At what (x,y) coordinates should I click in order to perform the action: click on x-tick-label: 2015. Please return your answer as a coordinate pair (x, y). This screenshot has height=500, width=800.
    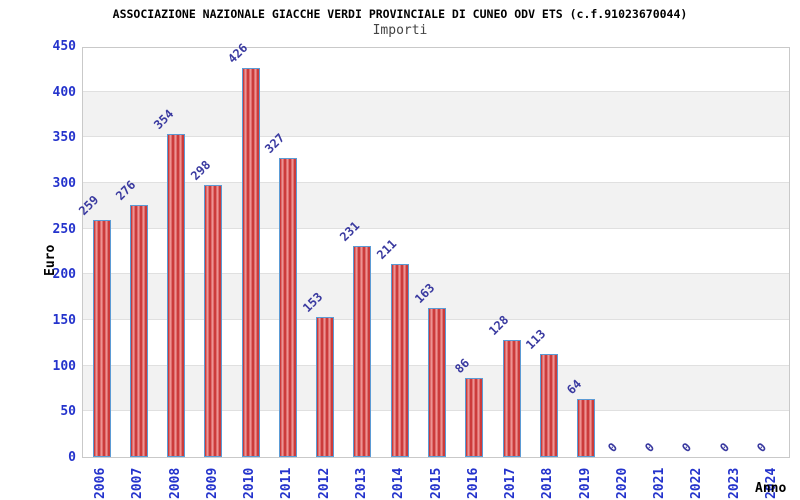
    Looking at the image, I should click on (436, 483).